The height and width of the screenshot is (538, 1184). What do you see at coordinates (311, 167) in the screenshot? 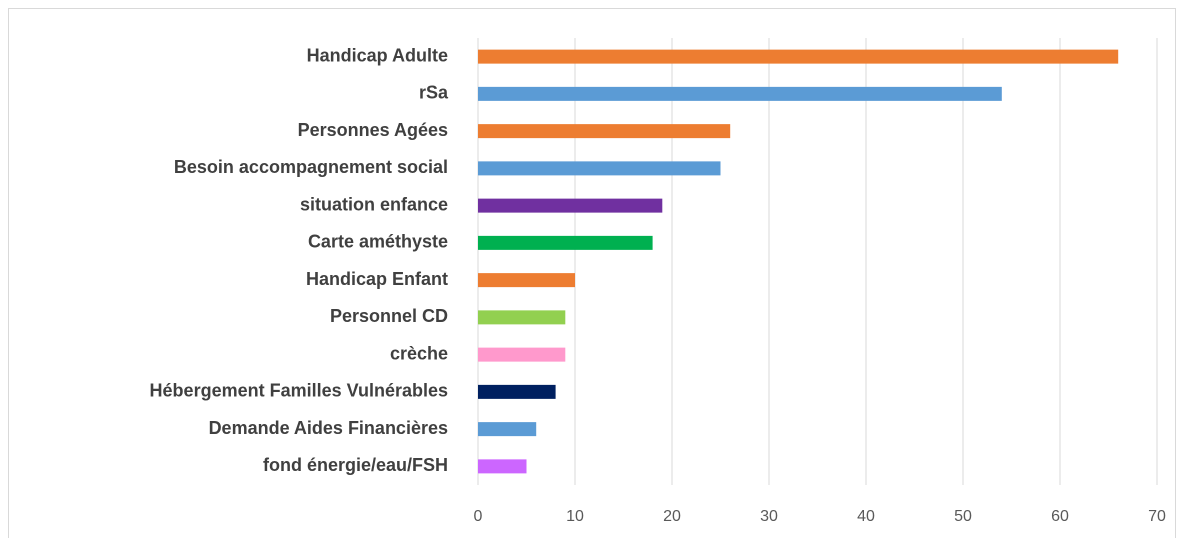
I see `y-tick-label: Besoin accompagnement social` at bounding box center [311, 167].